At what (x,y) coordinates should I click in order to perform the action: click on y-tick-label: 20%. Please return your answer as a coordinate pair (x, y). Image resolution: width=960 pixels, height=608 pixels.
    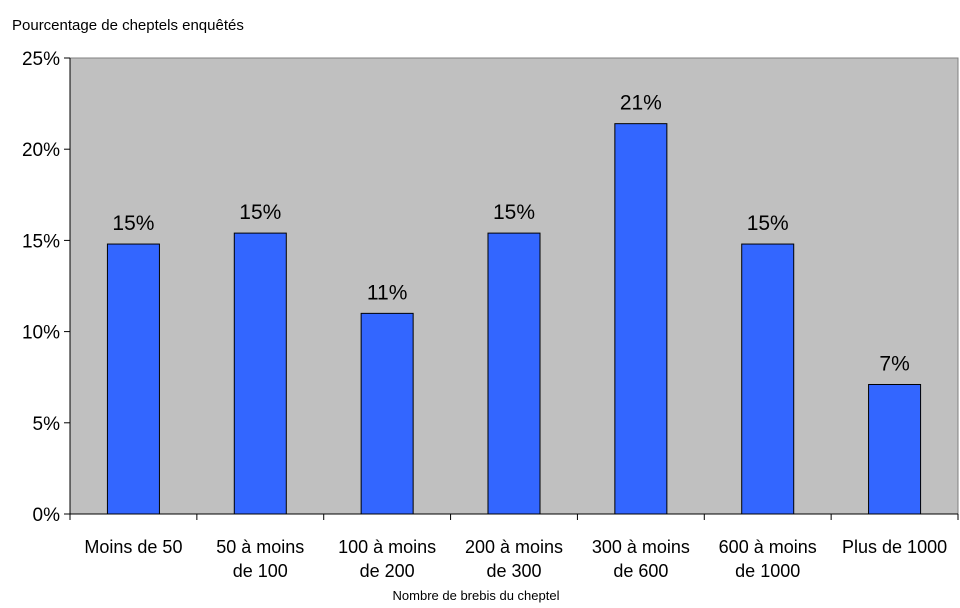
    Looking at the image, I should click on (41, 150).